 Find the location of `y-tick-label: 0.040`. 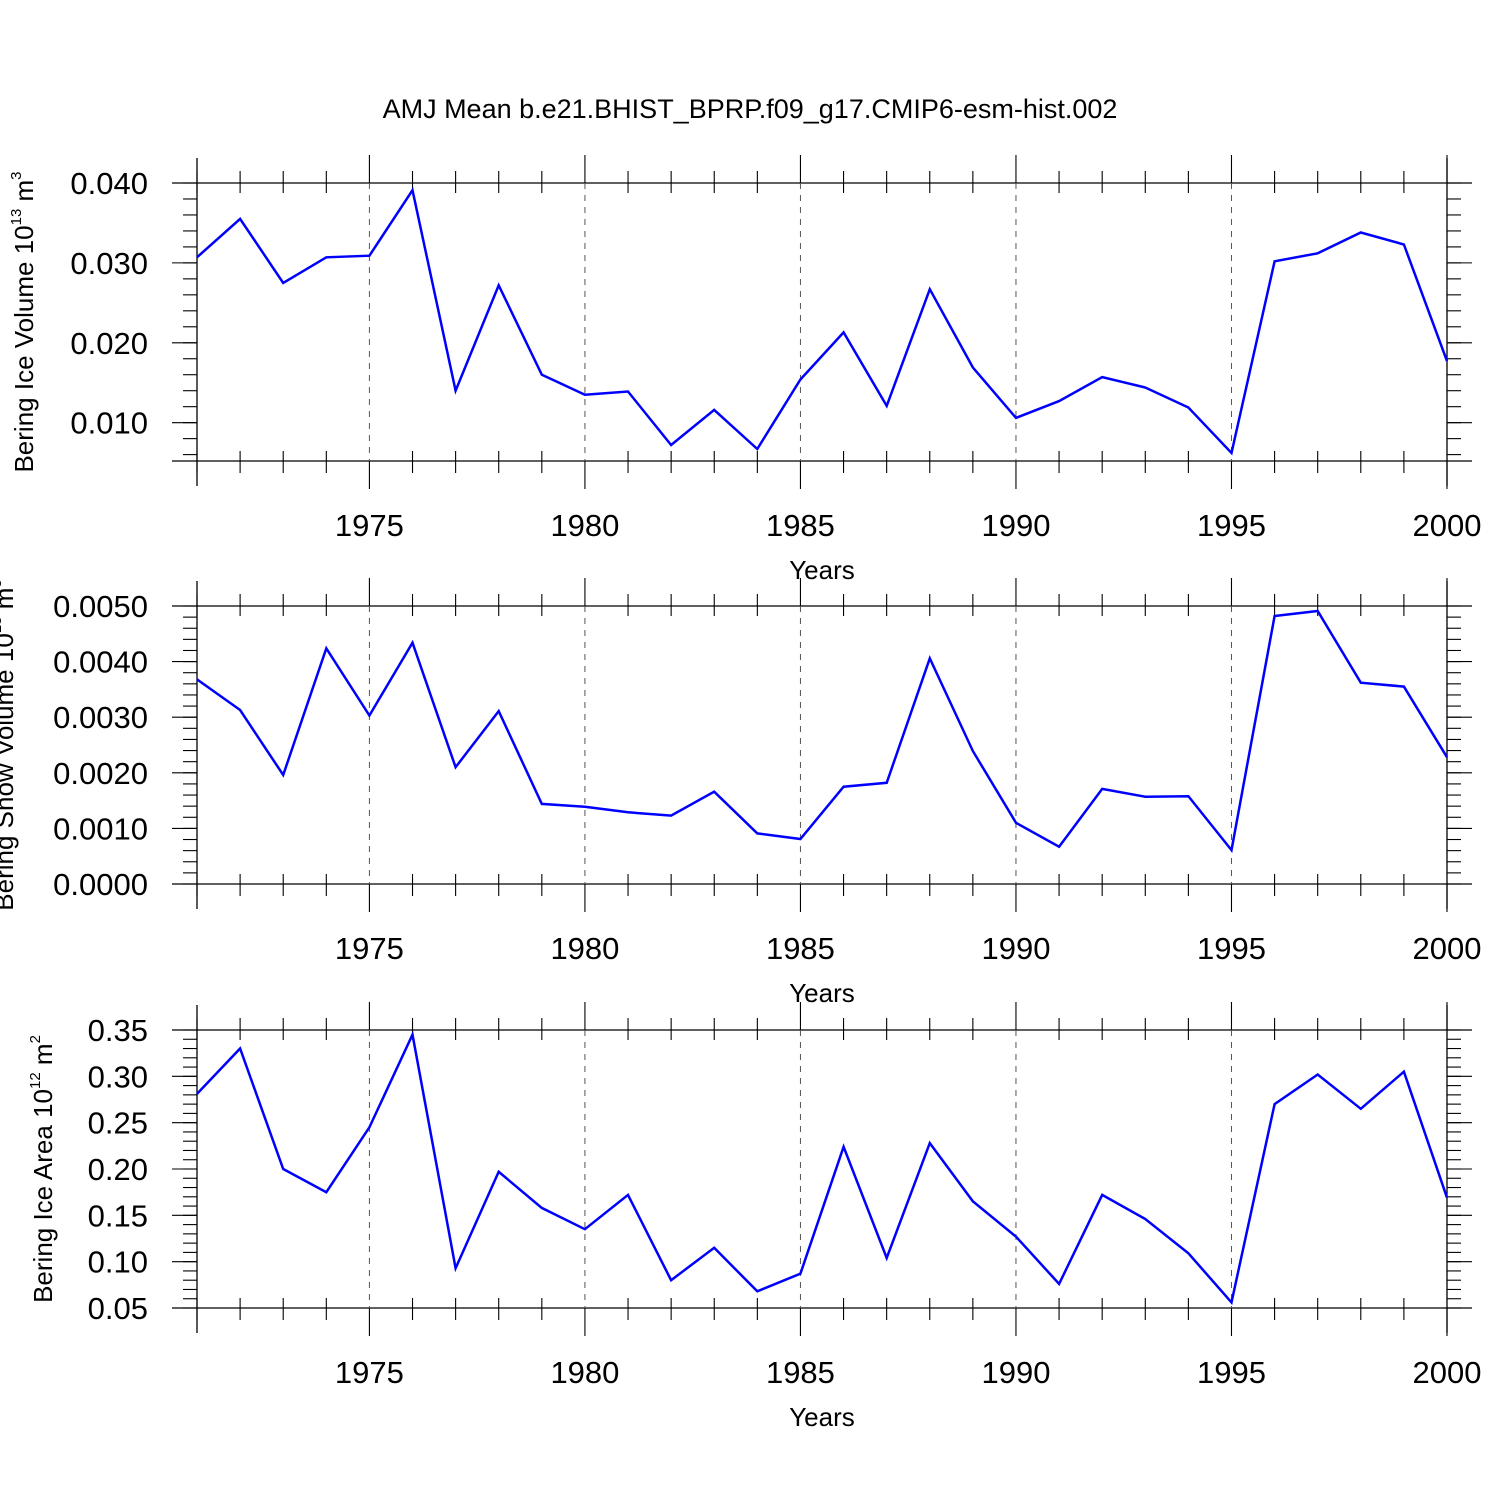

y-tick-label: 0.040 is located at coordinates (109, 183).